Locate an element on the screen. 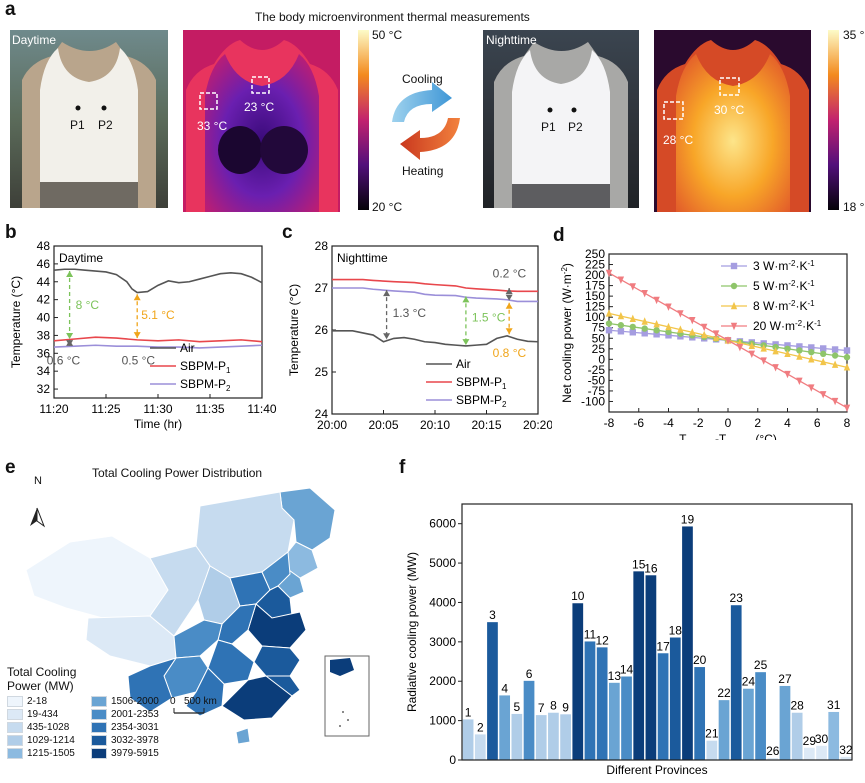  x-tick-label: 11:20 is located at coordinates (53, 409).